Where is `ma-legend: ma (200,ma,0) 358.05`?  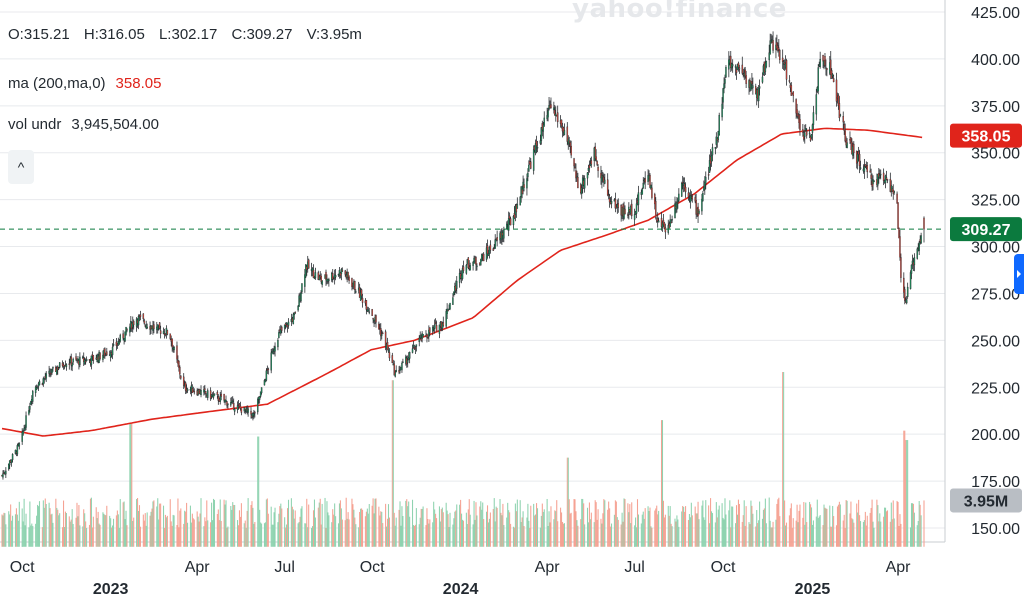 ma-legend: ma (200,ma,0) 358.05 is located at coordinates (89, 83).